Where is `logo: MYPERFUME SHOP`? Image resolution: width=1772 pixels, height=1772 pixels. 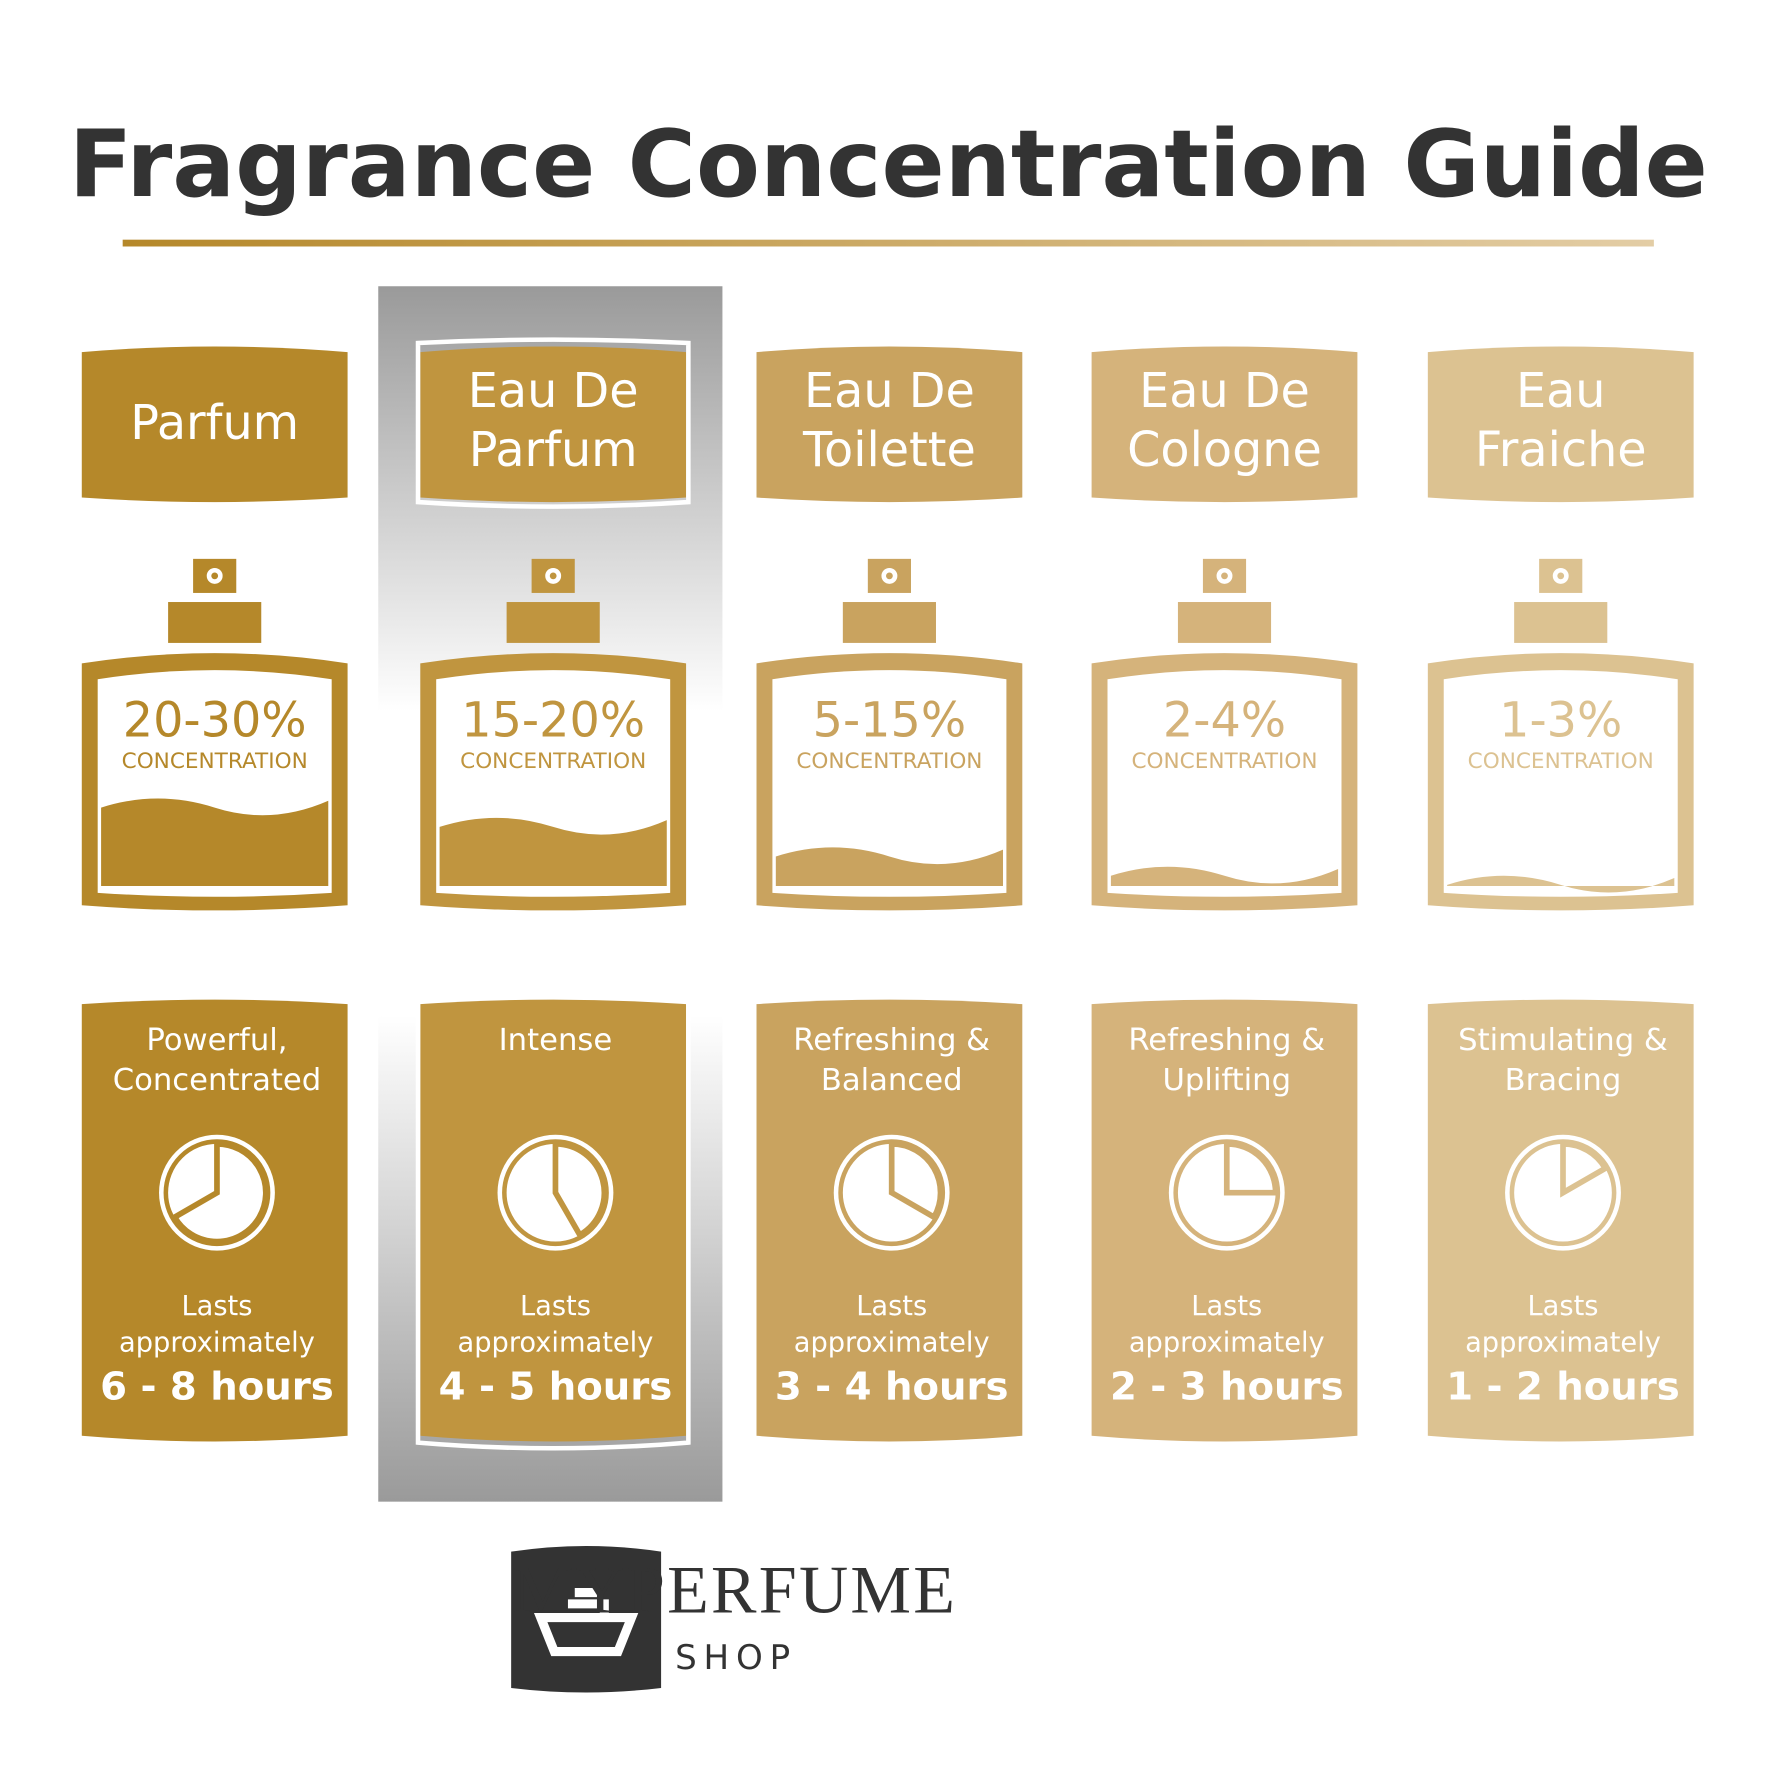 logo: MYPERFUME SHOP is located at coordinates (734, 1619).